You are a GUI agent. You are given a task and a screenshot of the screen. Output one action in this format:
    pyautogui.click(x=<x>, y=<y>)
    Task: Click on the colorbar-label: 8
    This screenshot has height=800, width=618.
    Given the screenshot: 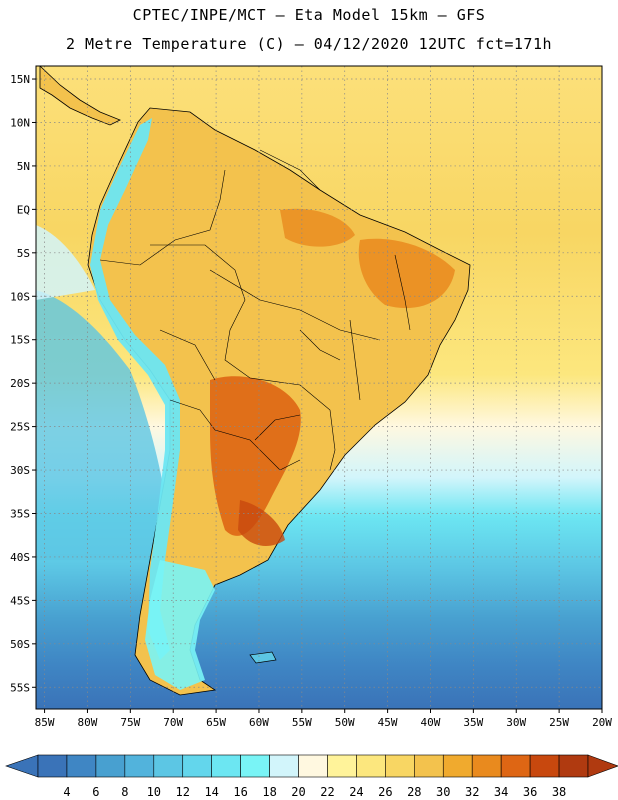 What is the action you would take?
    pyautogui.click(x=124, y=792)
    